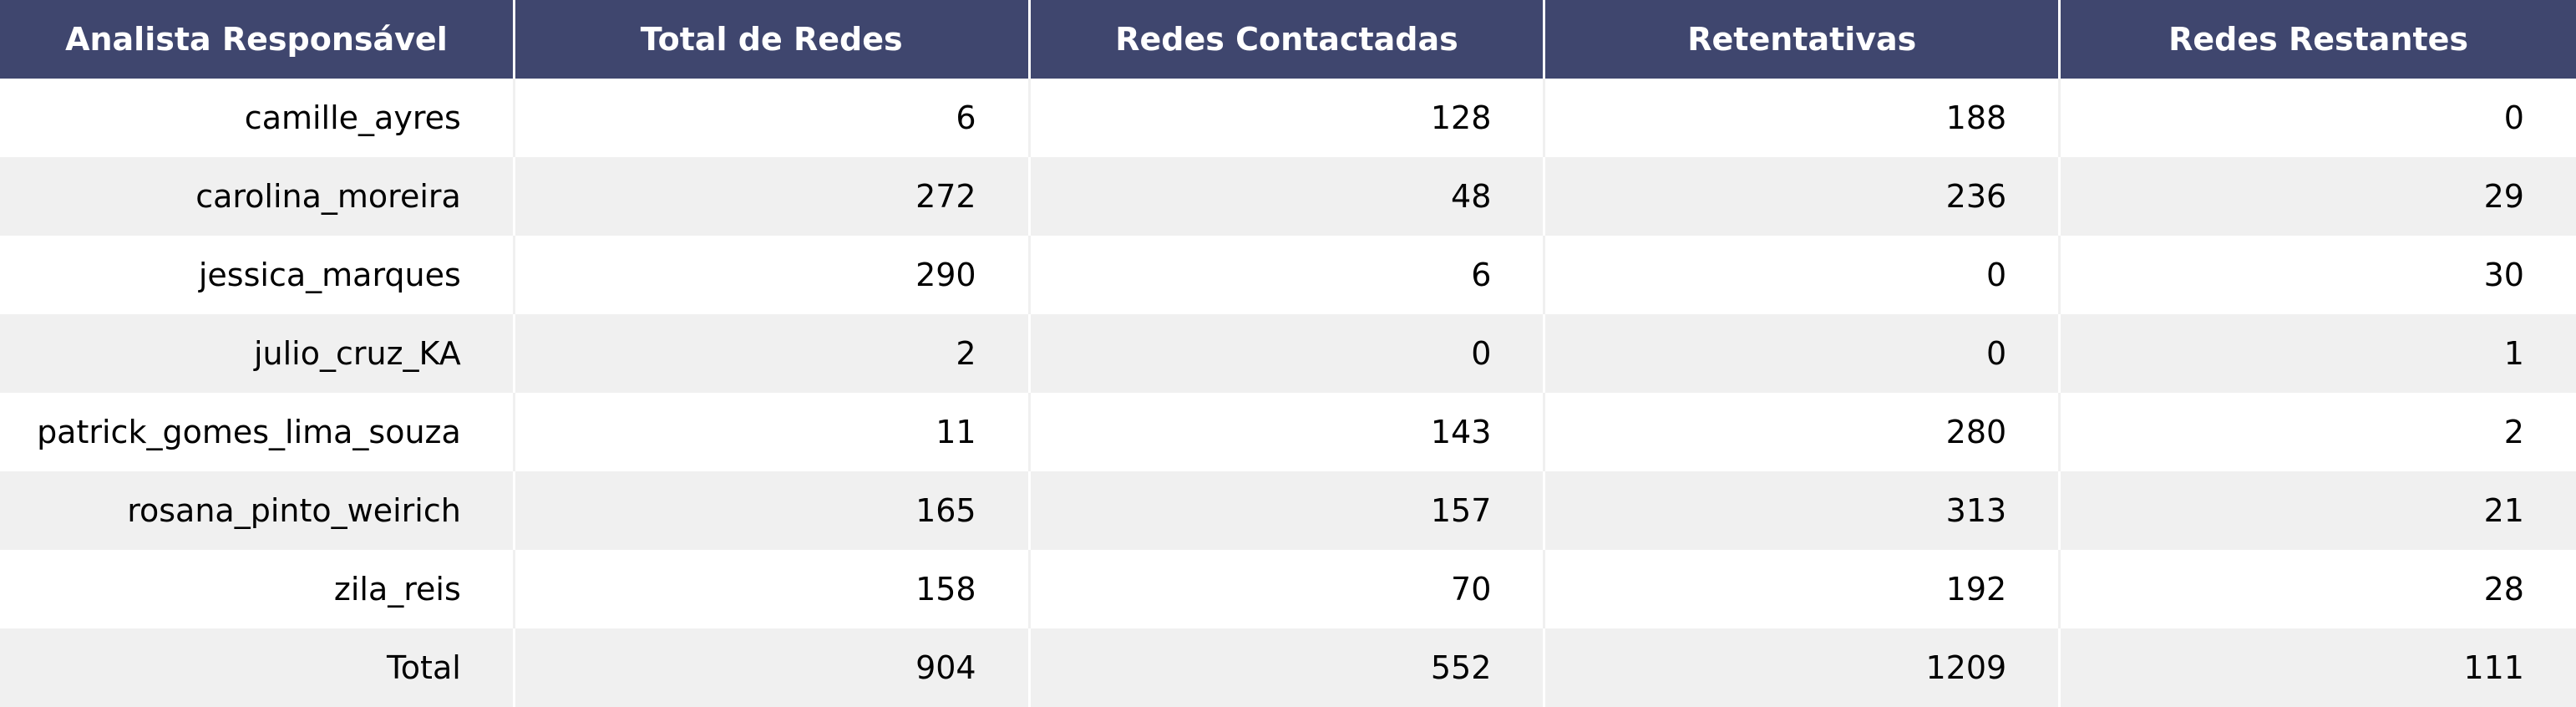  I want to click on cell-analista: patrick_gomes_lima_souza, so click(257, 432).